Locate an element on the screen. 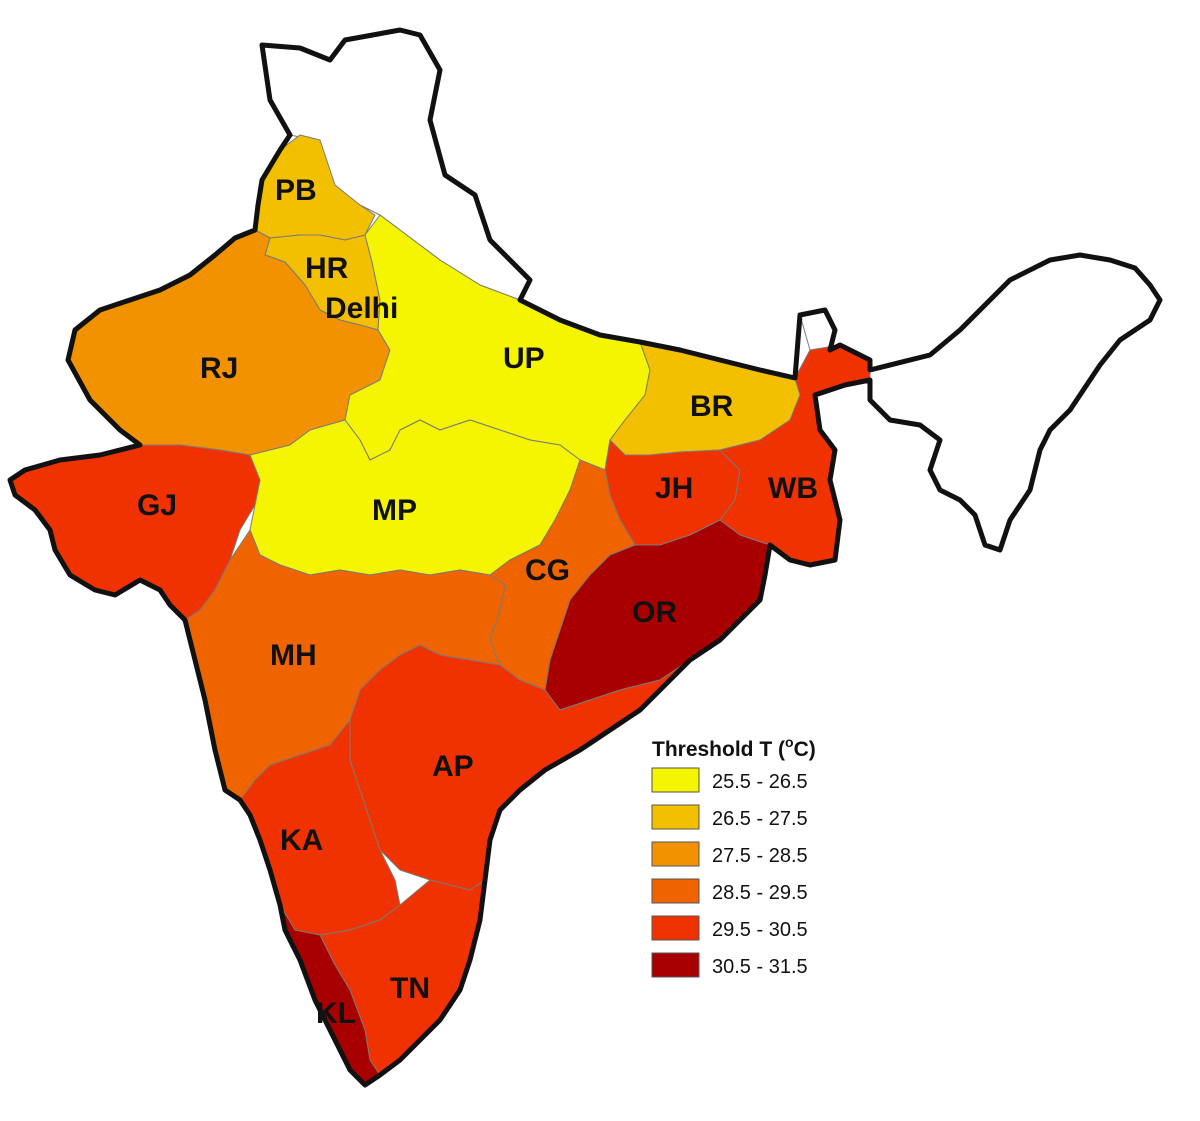 This screenshot has width=1200, height=1121. label-MH: MH is located at coordinates (293, 655).